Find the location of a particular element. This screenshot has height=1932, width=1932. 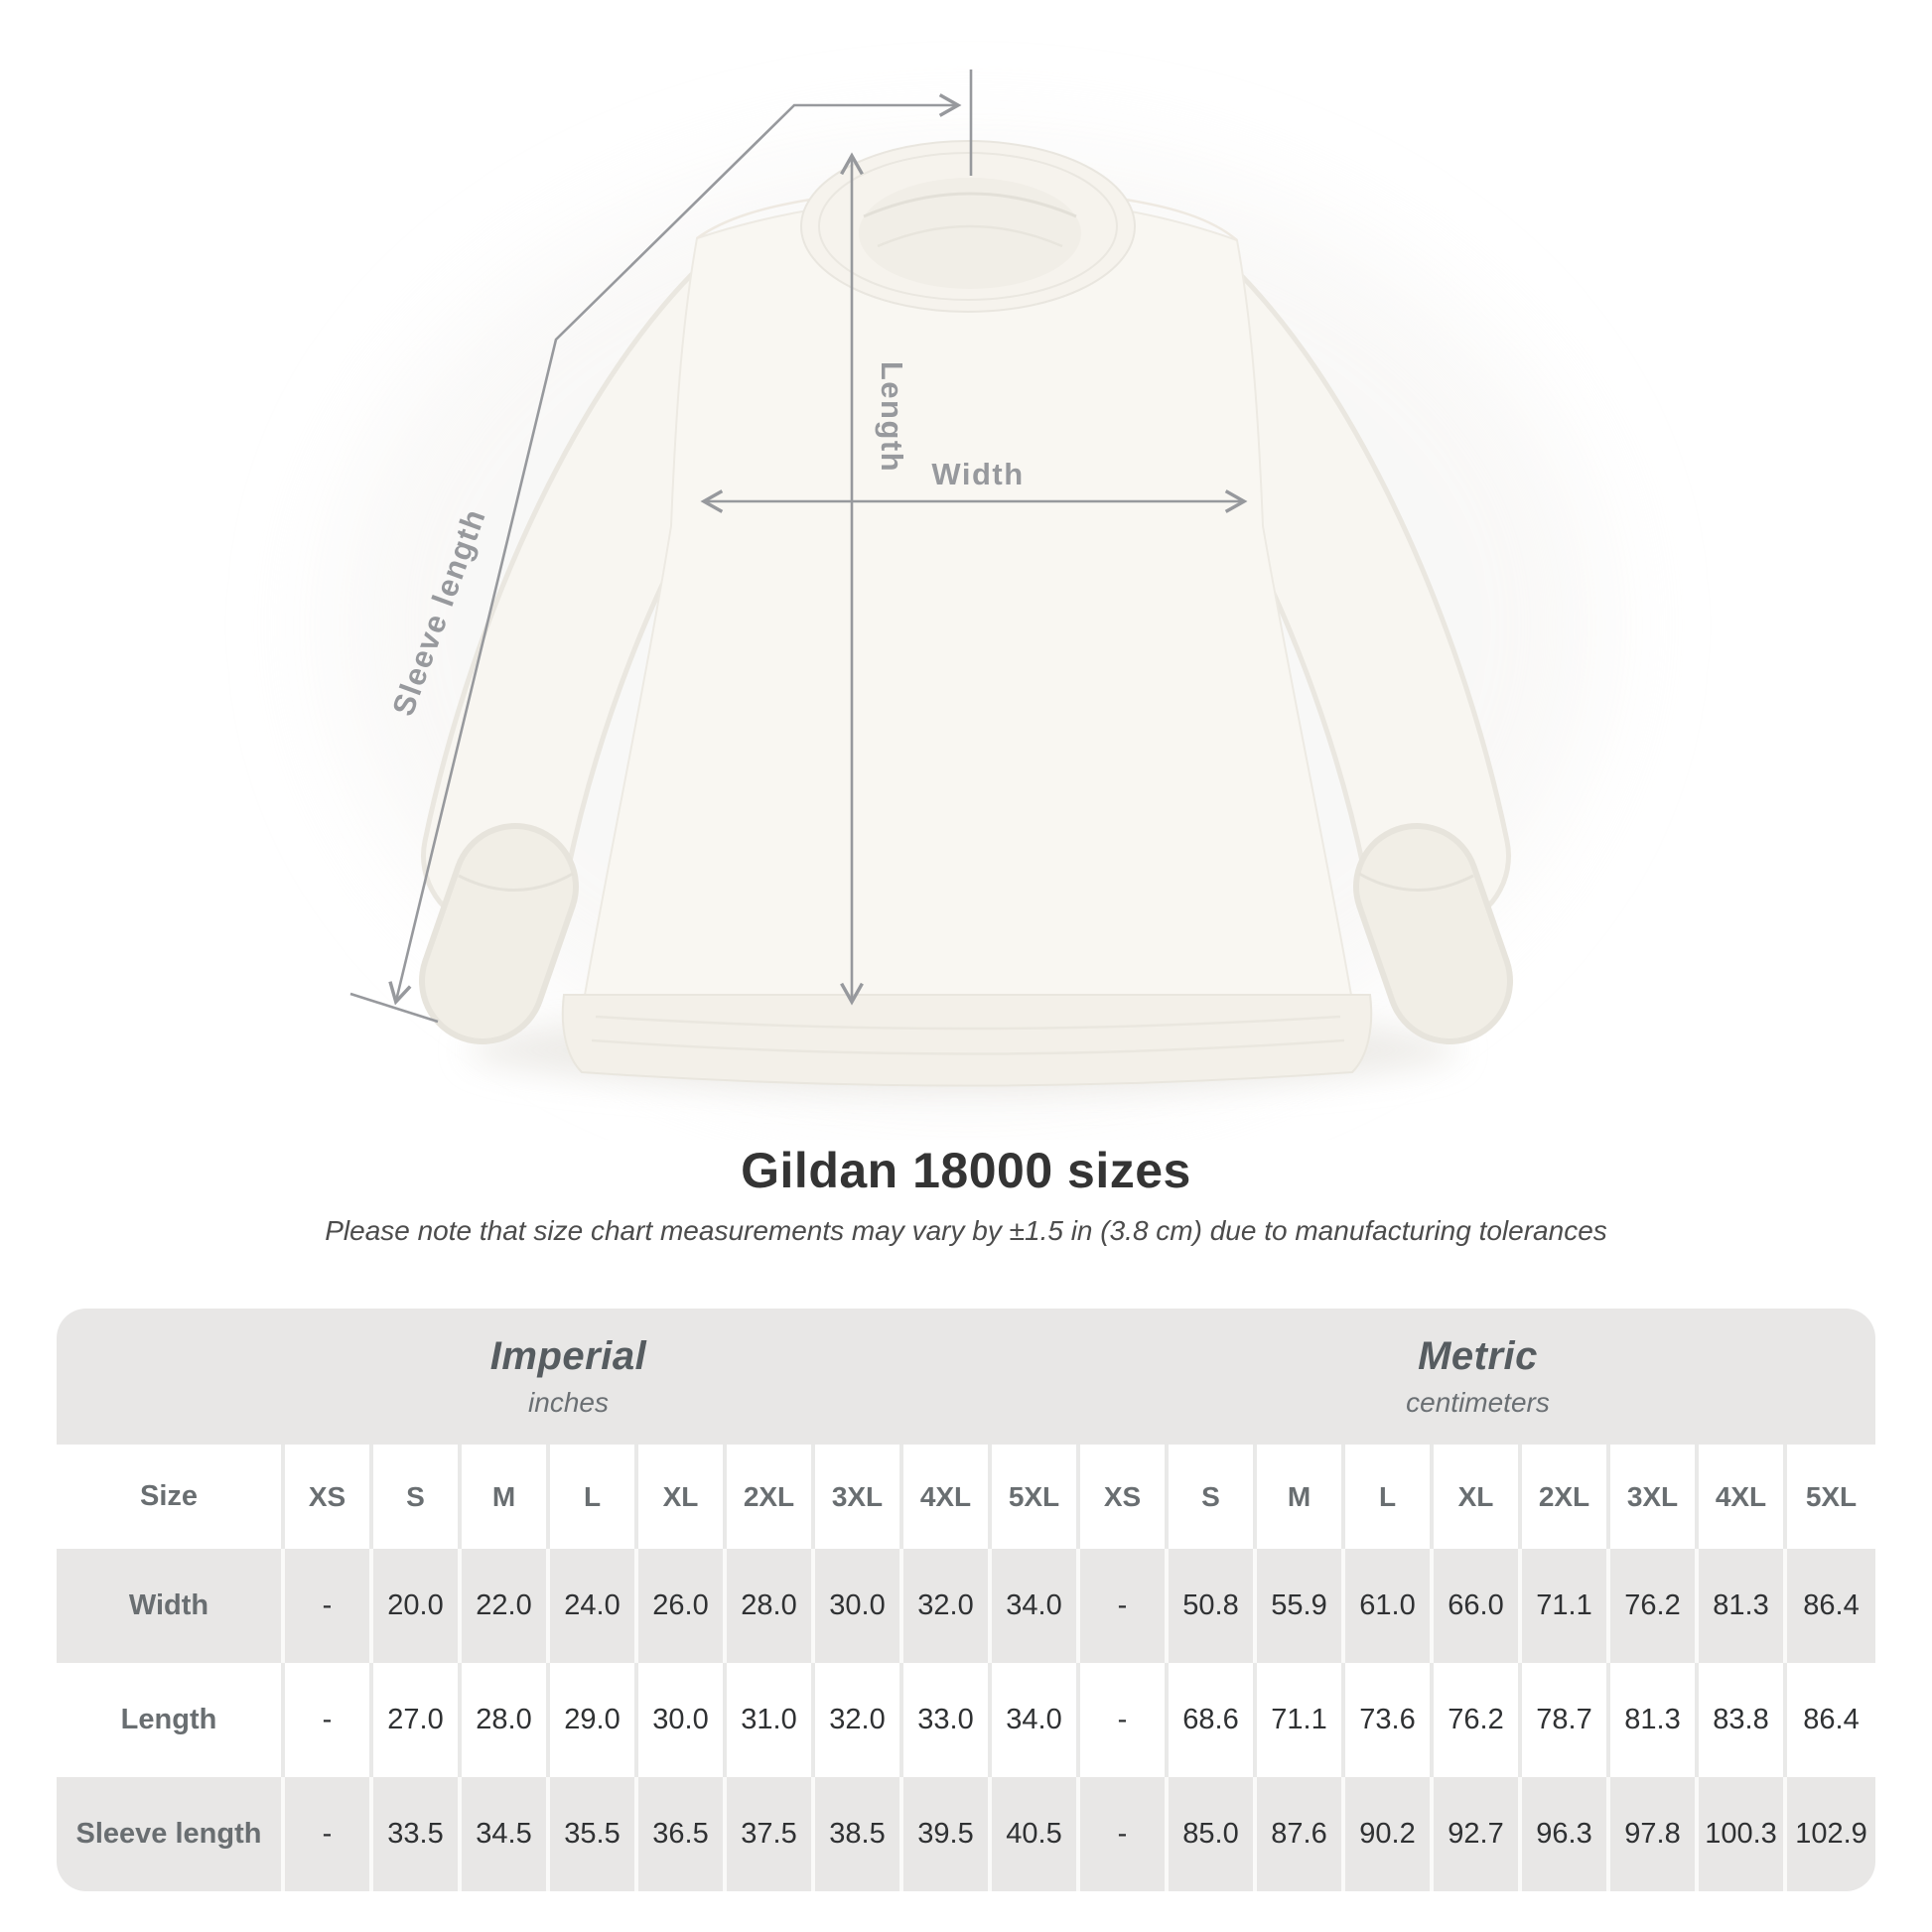

value-cell: 37.5 is located at coordinates (771, 1834).